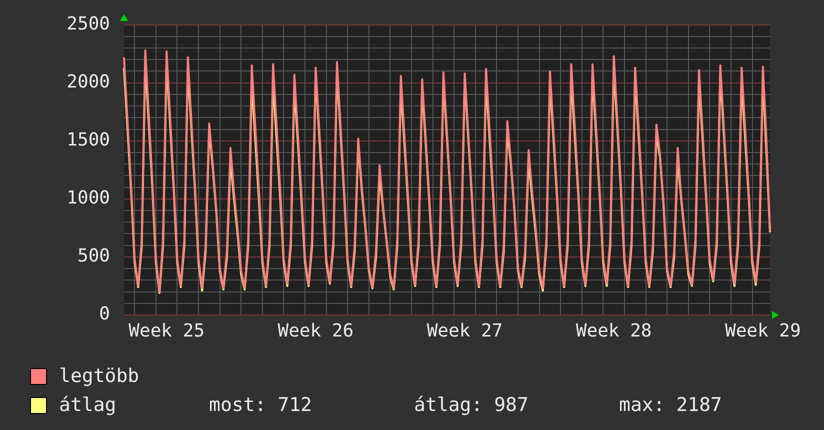  Describe the element at coordinates (99, 376) in the screenshot. I see `legend-label: legtöbb` at that location.